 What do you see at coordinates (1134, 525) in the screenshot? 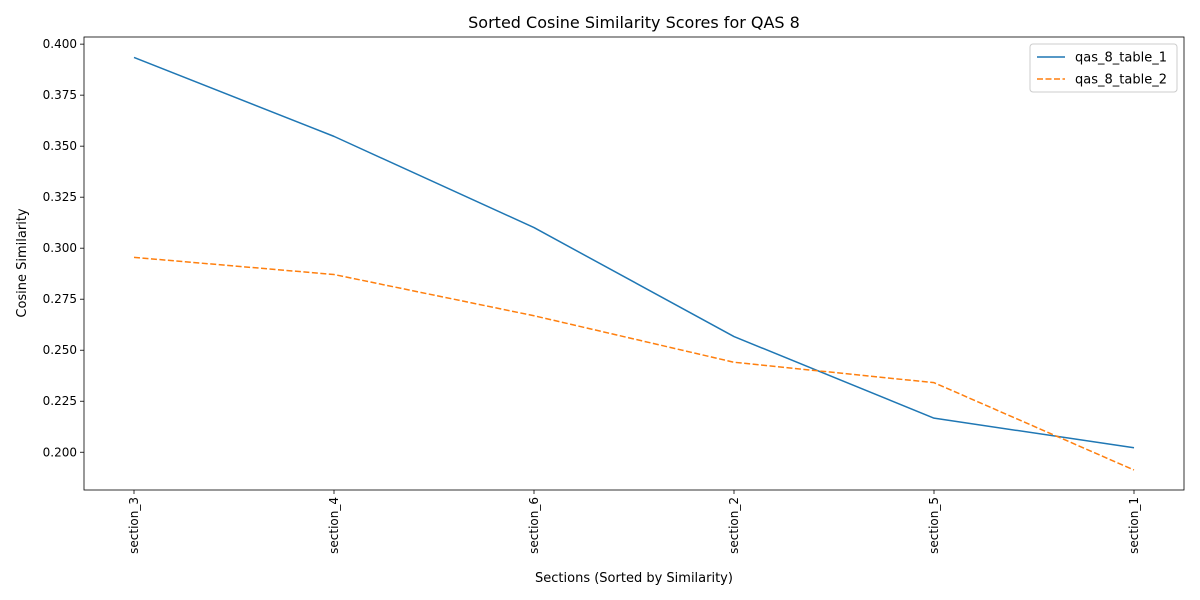
I see `x-tick-label: section_1` at bounding box center [1134, 525].